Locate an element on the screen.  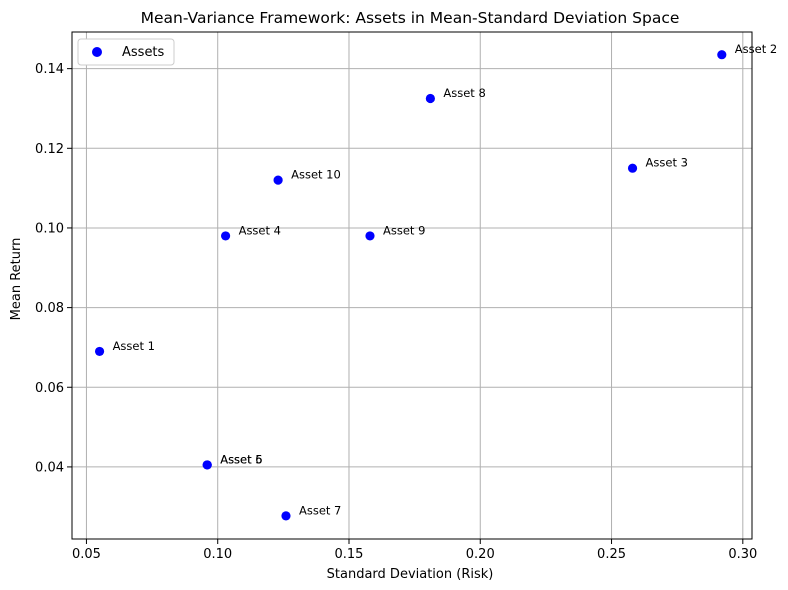
y-tick-label: 0.12 is located at coordinates (49, 149).